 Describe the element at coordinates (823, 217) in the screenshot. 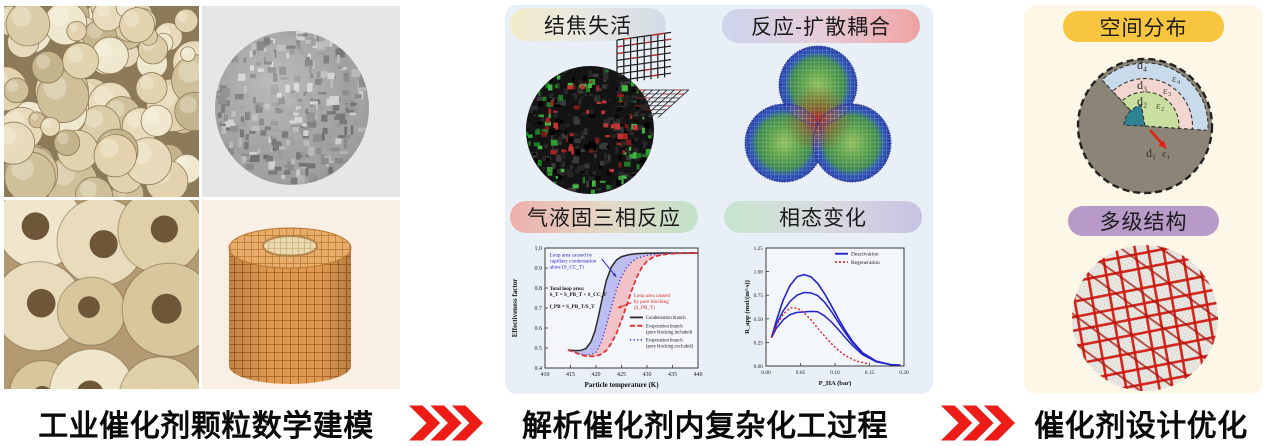

I see `phase-change-label: 相态变化` at that location.